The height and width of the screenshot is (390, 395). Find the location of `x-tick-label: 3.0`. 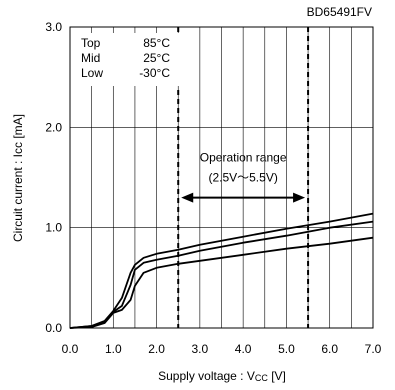

x-tick-label: 3.0 is located at coordinates (200, 349).